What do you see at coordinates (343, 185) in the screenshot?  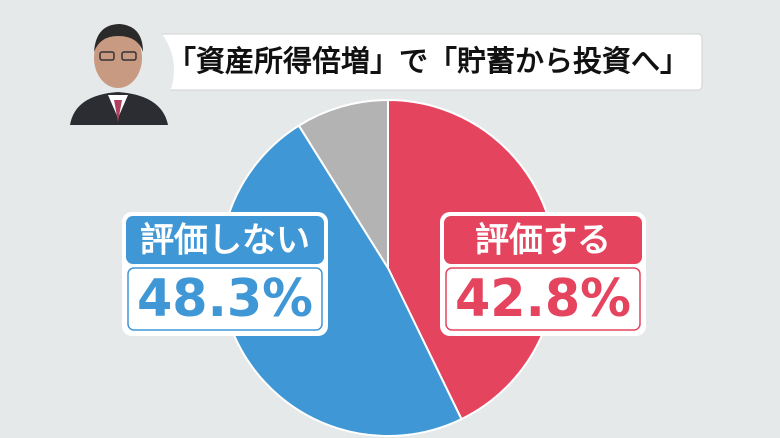 I see `pie-slice` at bounding box center [343, 185].